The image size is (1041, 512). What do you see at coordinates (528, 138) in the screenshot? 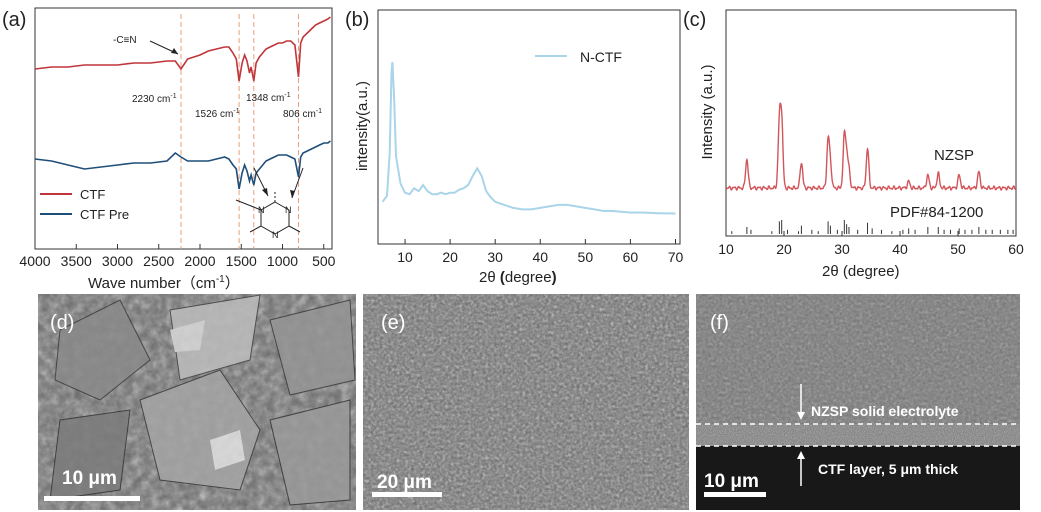
I see `series-n-ctf-line` at bounding box center [528, 138].